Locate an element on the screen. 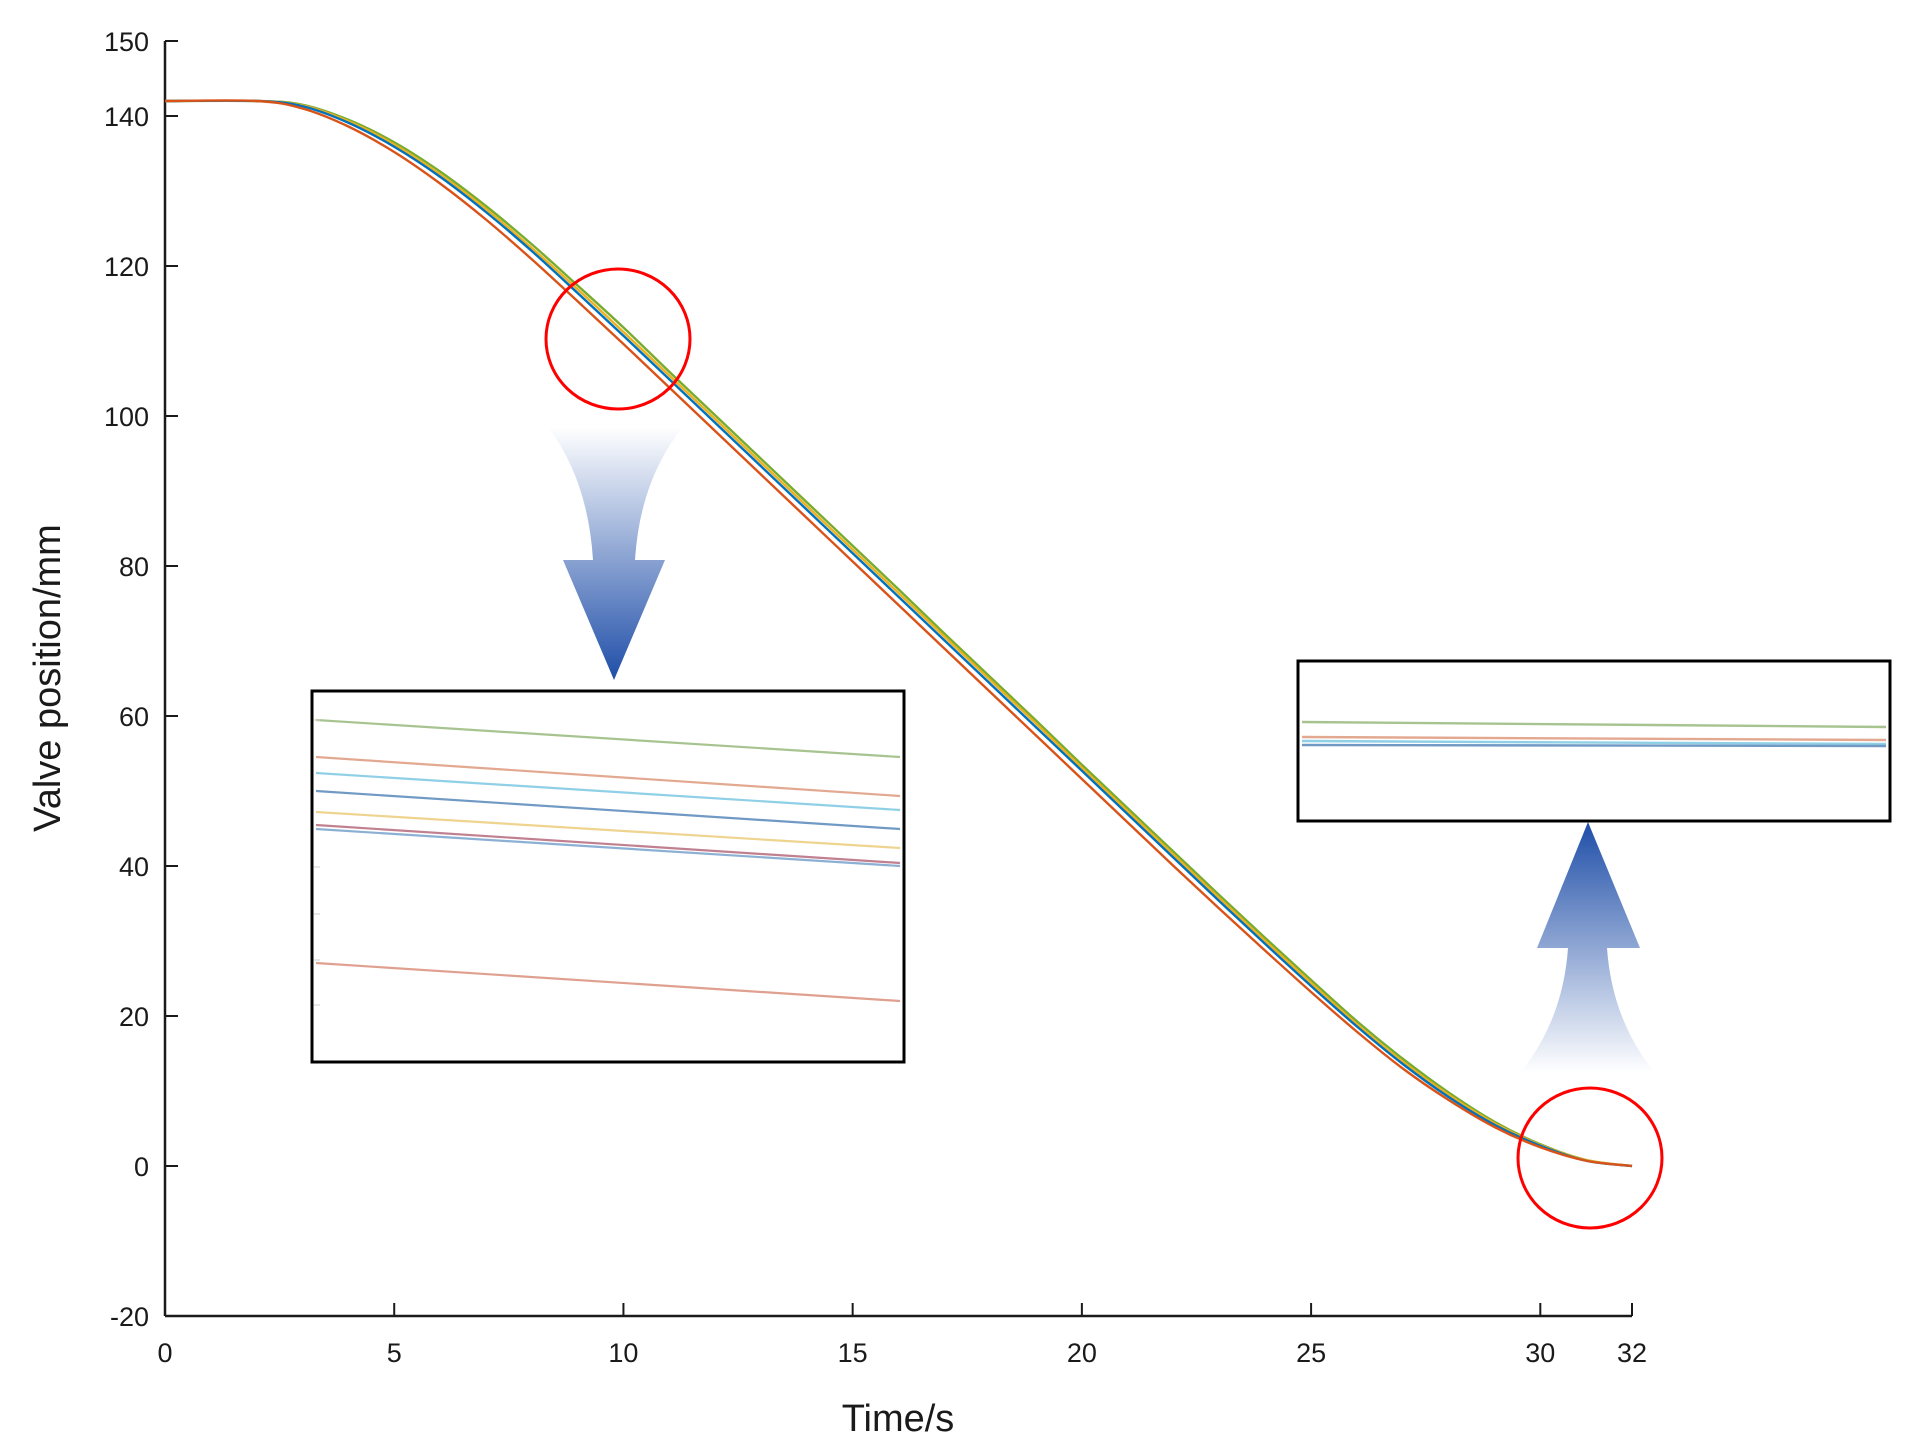 The image size is (1910, 1449). y-tick-label: -20 is located at coordinates (129, 1317).